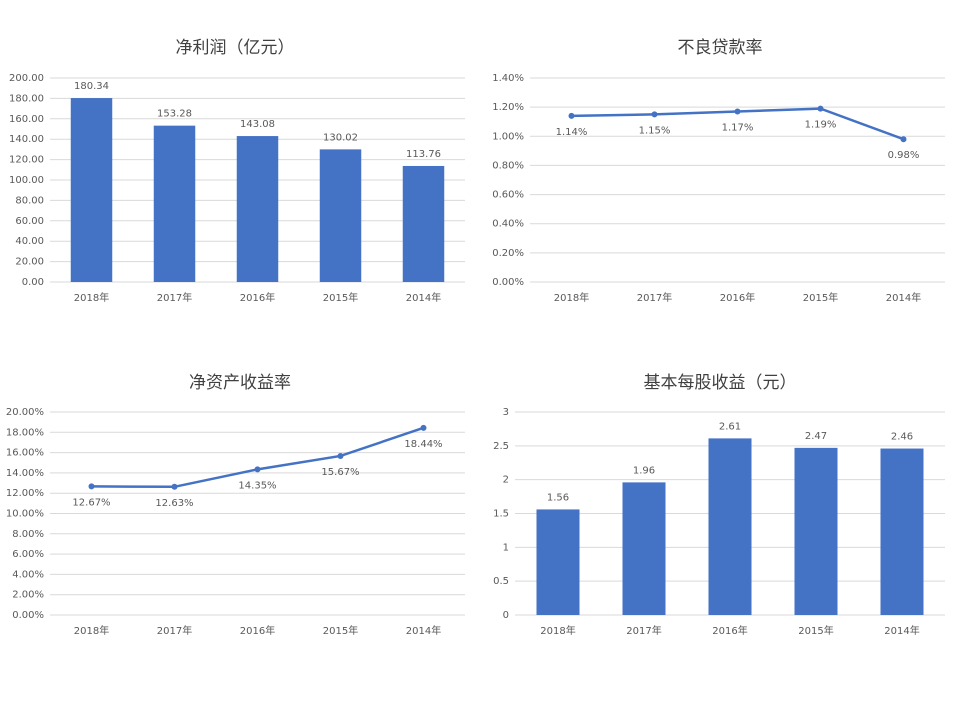 This screenshot has width=960, height=720. What do you see at coordinates (423, 154) in the screenshot?
I see `data-label: 113.76` at bounding box center [423, 154].